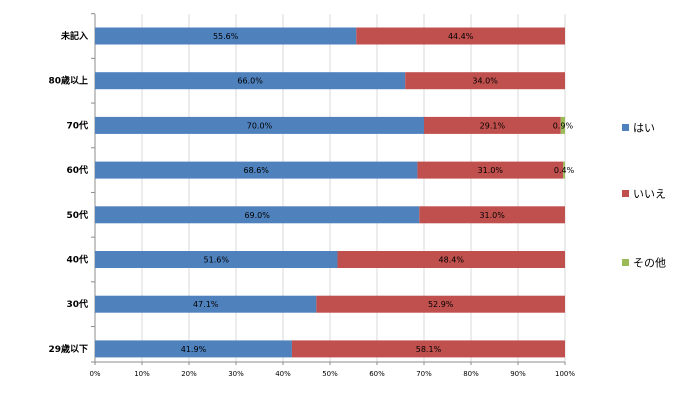 This screenshot has width=700, height=420. I want to click on category-label: 50代, so click(77, 215).